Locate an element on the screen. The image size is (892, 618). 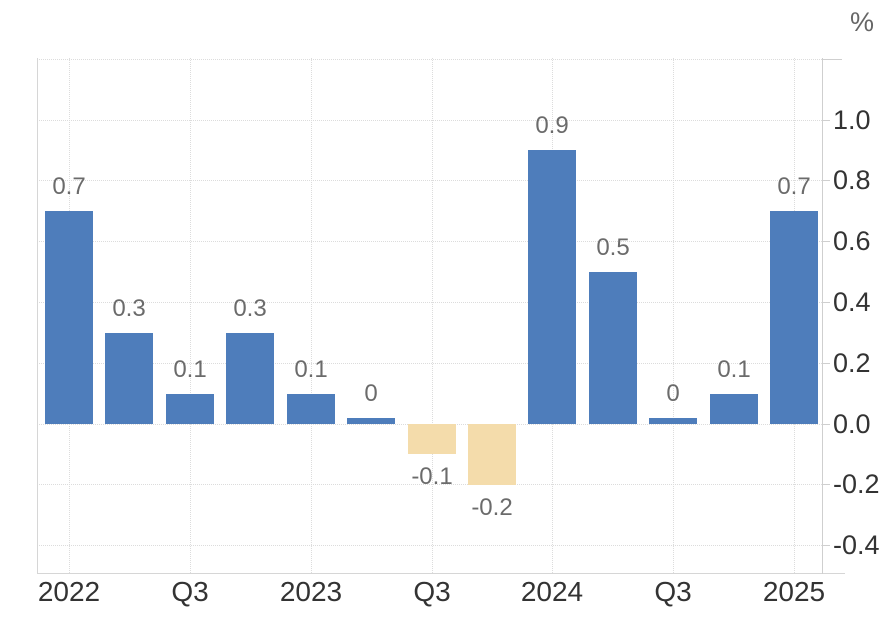
x-axis-tick-label: 2022 is located at coordinates (69, 591).